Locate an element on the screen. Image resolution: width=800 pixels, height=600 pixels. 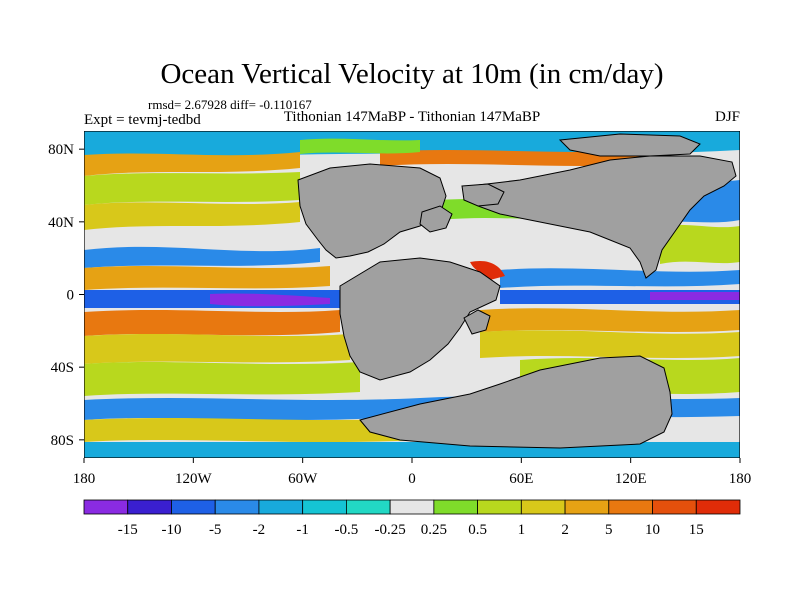
tethys-south-orange is located at coordinates (610, 320).